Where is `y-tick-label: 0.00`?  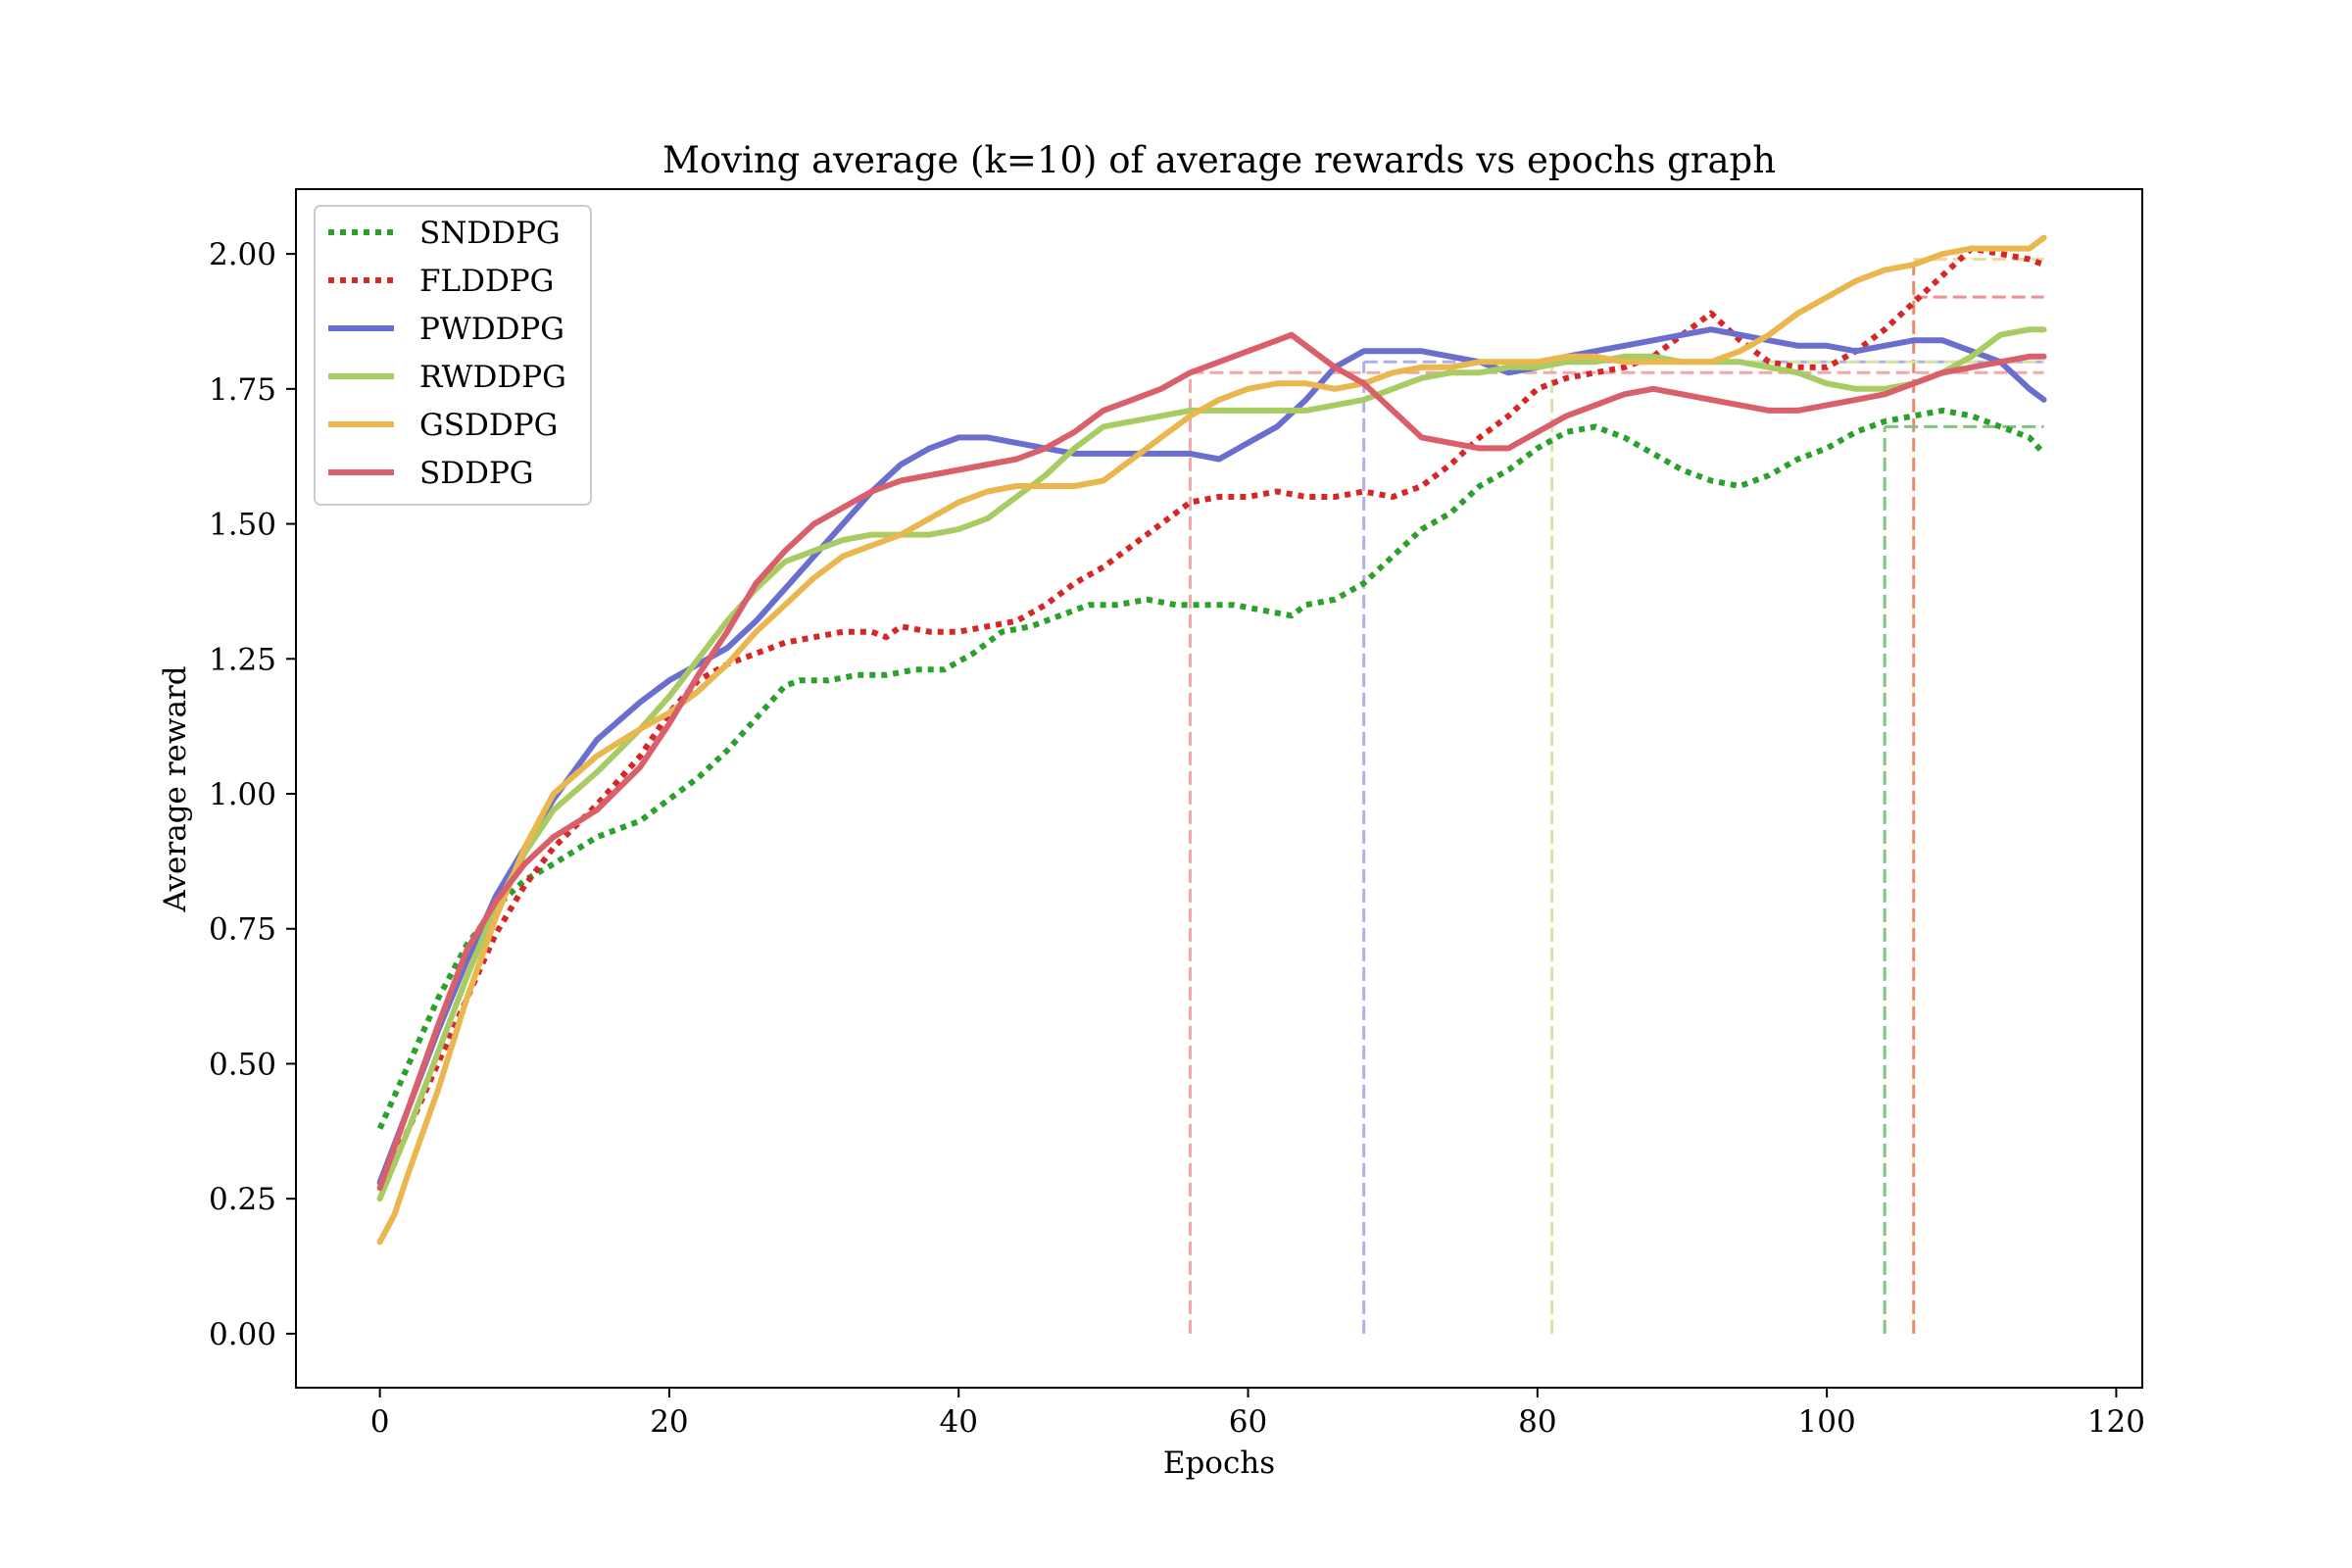 y-tick-label: 0.00 is located at coordinates (242, 1334).